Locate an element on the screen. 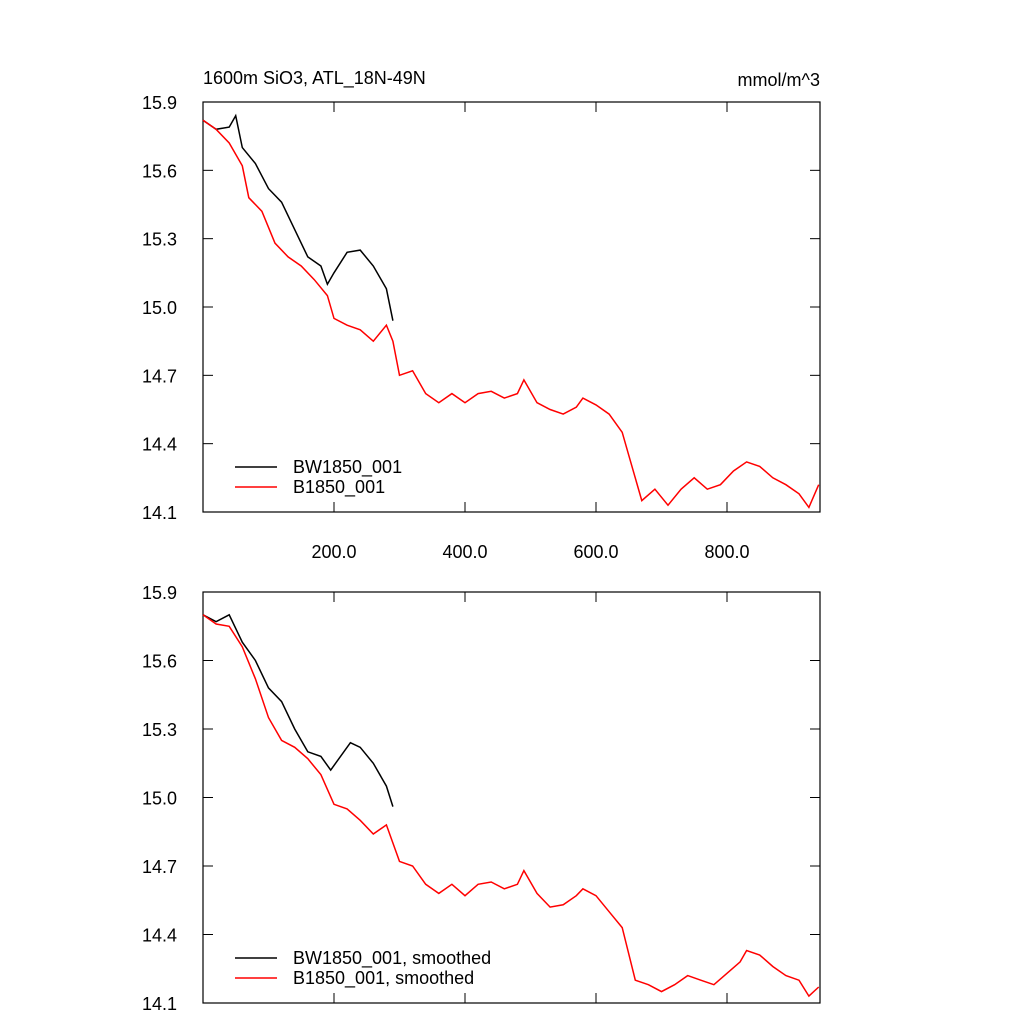 The width and height of the screenshot is (1024, 1029). x-tick-label: 200.0 is located at coordinates (333, 552).